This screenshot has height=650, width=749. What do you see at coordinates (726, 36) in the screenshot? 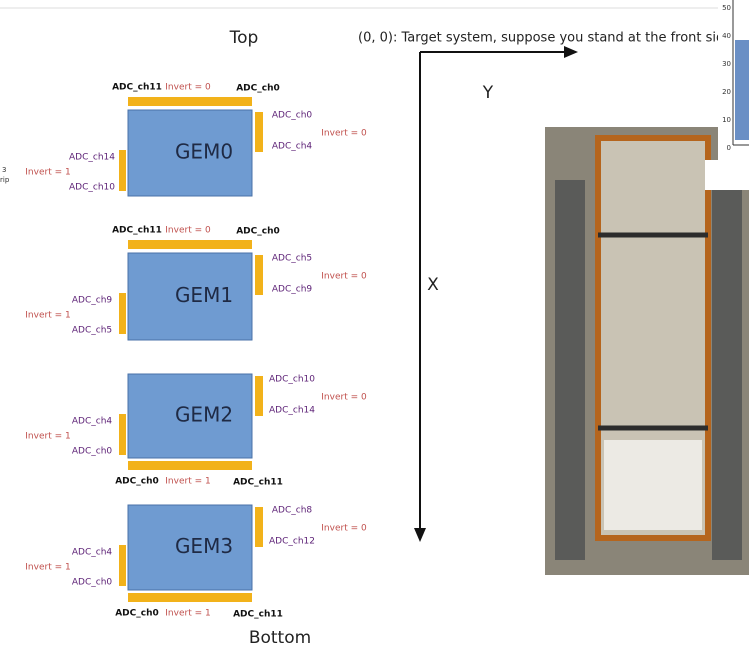
I see `inset-tick: 40` at bounding box center [726, 36].